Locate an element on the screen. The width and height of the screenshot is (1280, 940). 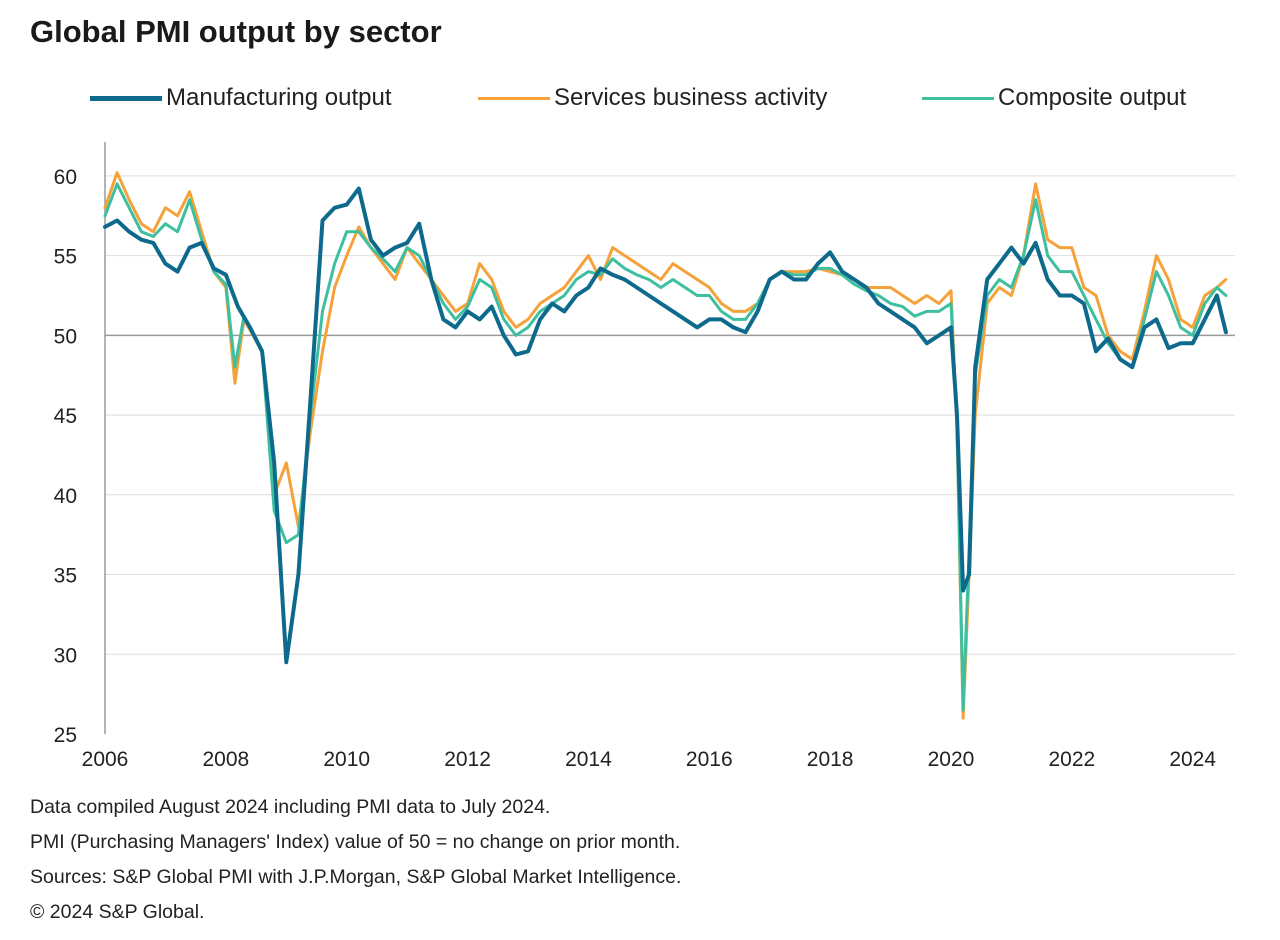
x-tick-label-2010: 2010 is located at coordinates (346, 759).